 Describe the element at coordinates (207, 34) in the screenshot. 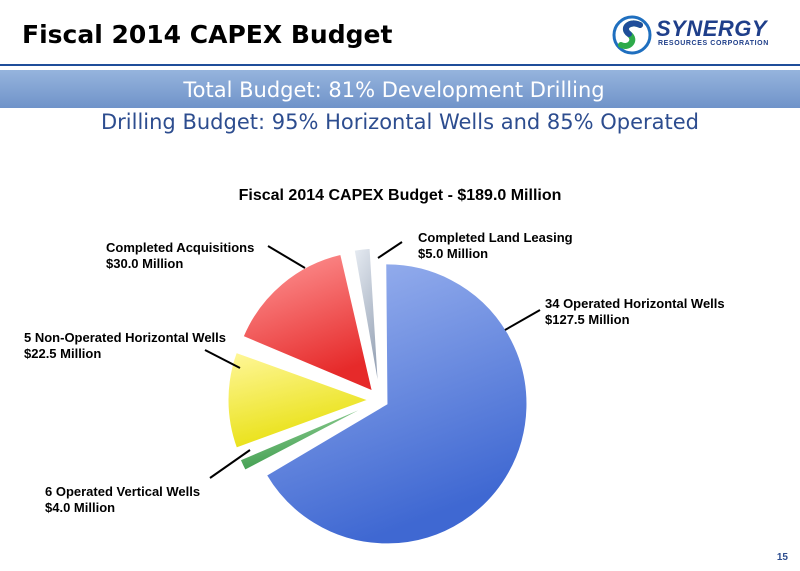

I see `slide-title: Fiscal 2014 CAPEX Budget` at that location.